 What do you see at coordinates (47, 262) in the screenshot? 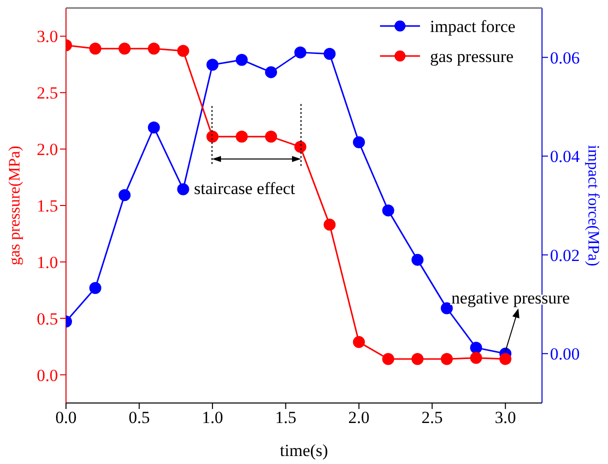
I see `y-tick-label: 1.0` at bounding box center [47, 262].